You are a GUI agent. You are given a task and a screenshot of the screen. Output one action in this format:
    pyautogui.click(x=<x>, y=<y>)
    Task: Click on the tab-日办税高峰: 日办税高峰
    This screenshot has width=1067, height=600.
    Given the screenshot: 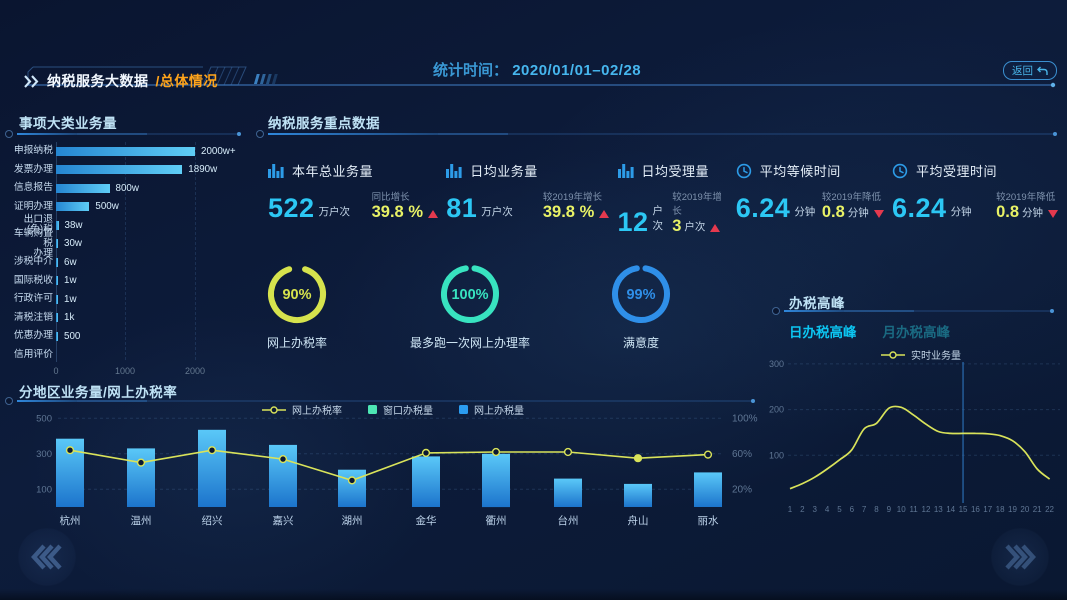 What is the action you would take?
    pyautogui.click(x=823, y=332)
    